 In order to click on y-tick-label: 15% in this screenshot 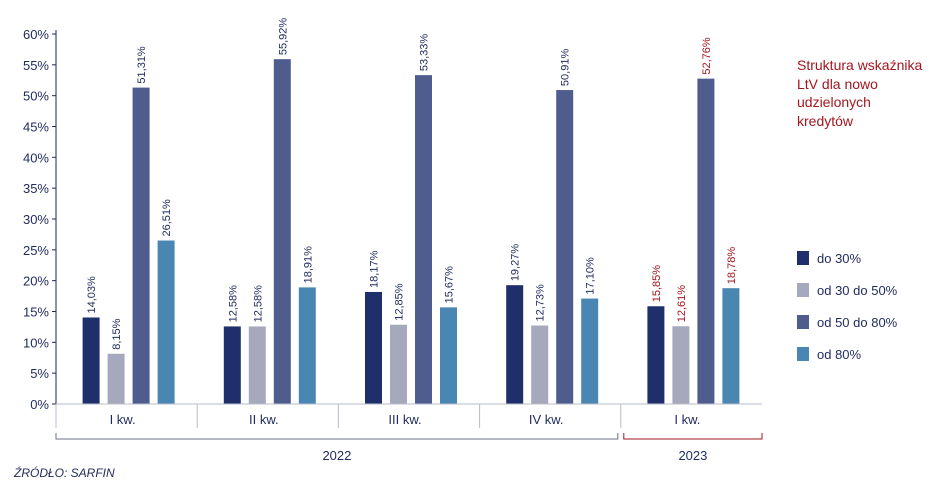, I will do `click(36, 312)`.